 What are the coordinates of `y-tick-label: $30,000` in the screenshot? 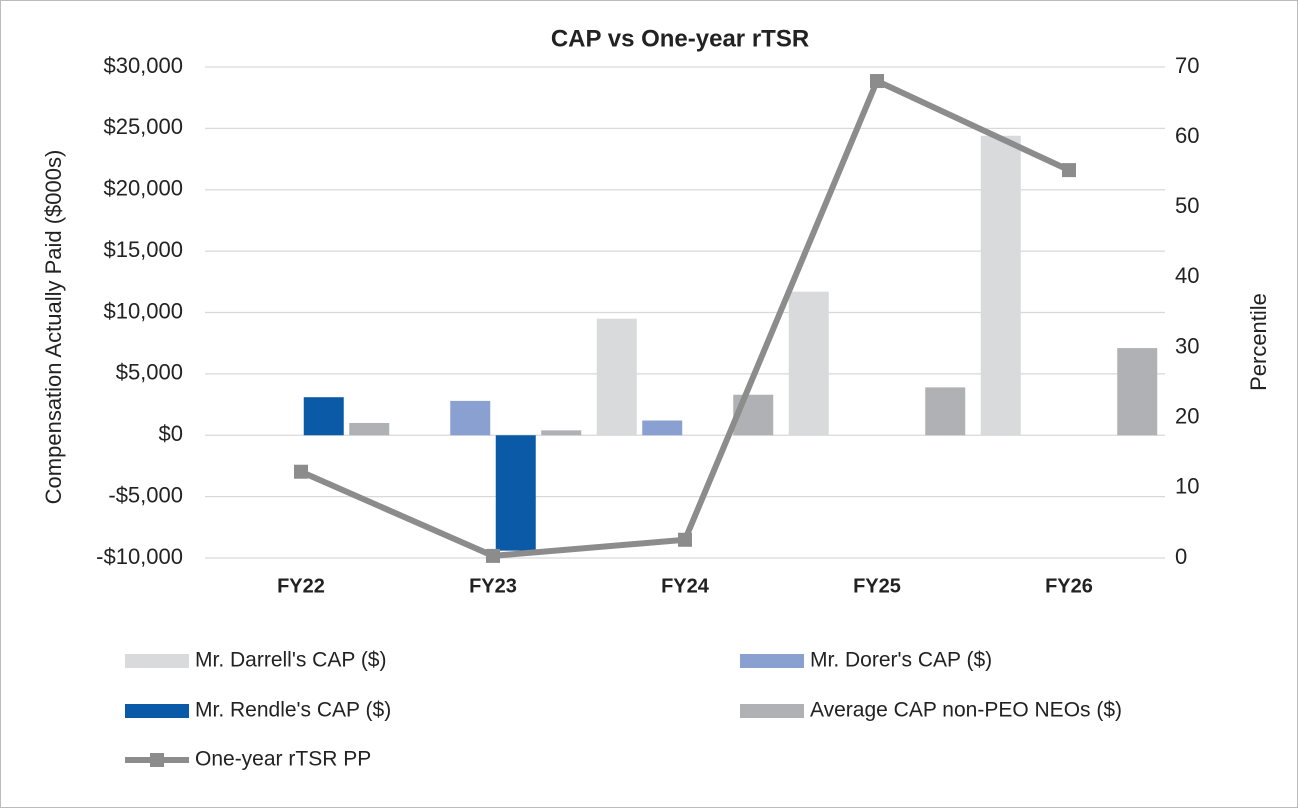 It's located at (143, 65).